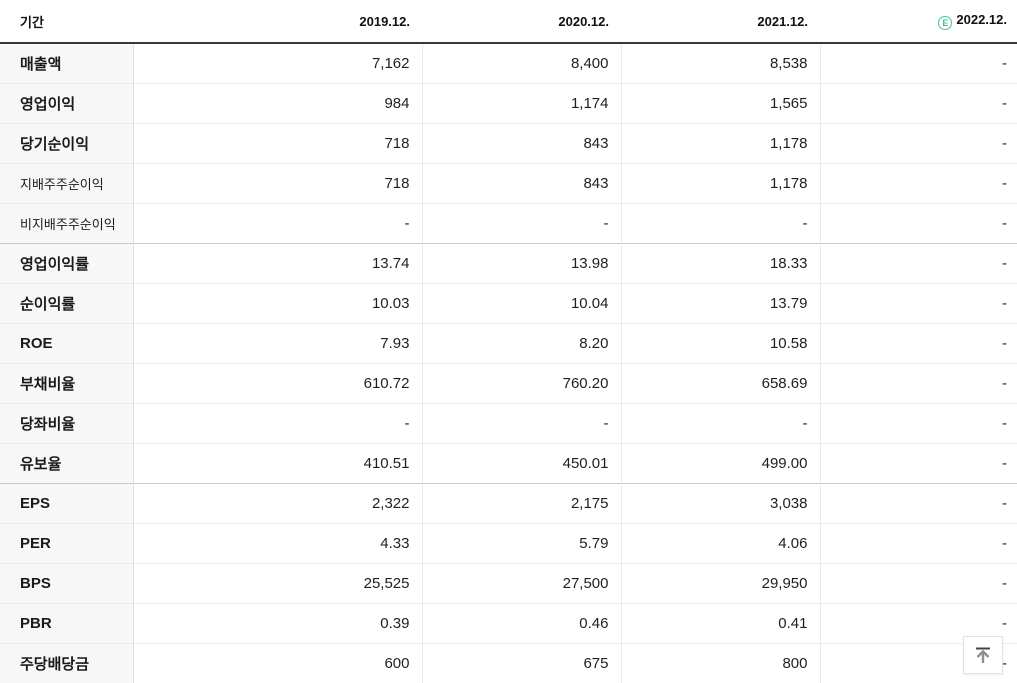 This screenshot has width=1017, height=683. Describe the element at coordinates (720, 663) in the screenshot. I see `metric-value-cell: 800` at that location.